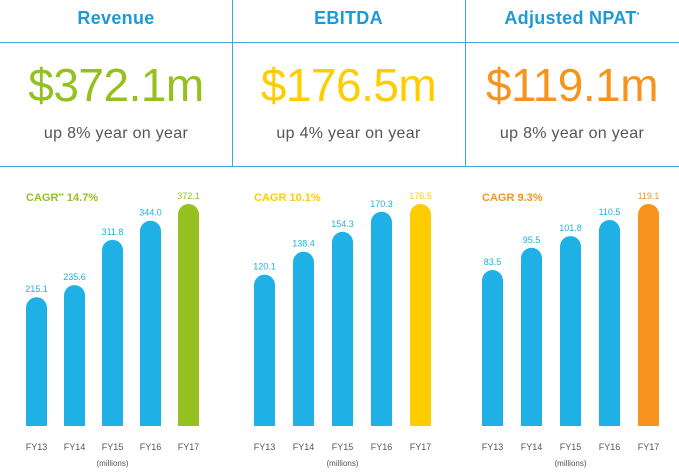 The height and width of the screenshot is (472, 679). I want to click on value-label: 83.5, so click(493, 262).